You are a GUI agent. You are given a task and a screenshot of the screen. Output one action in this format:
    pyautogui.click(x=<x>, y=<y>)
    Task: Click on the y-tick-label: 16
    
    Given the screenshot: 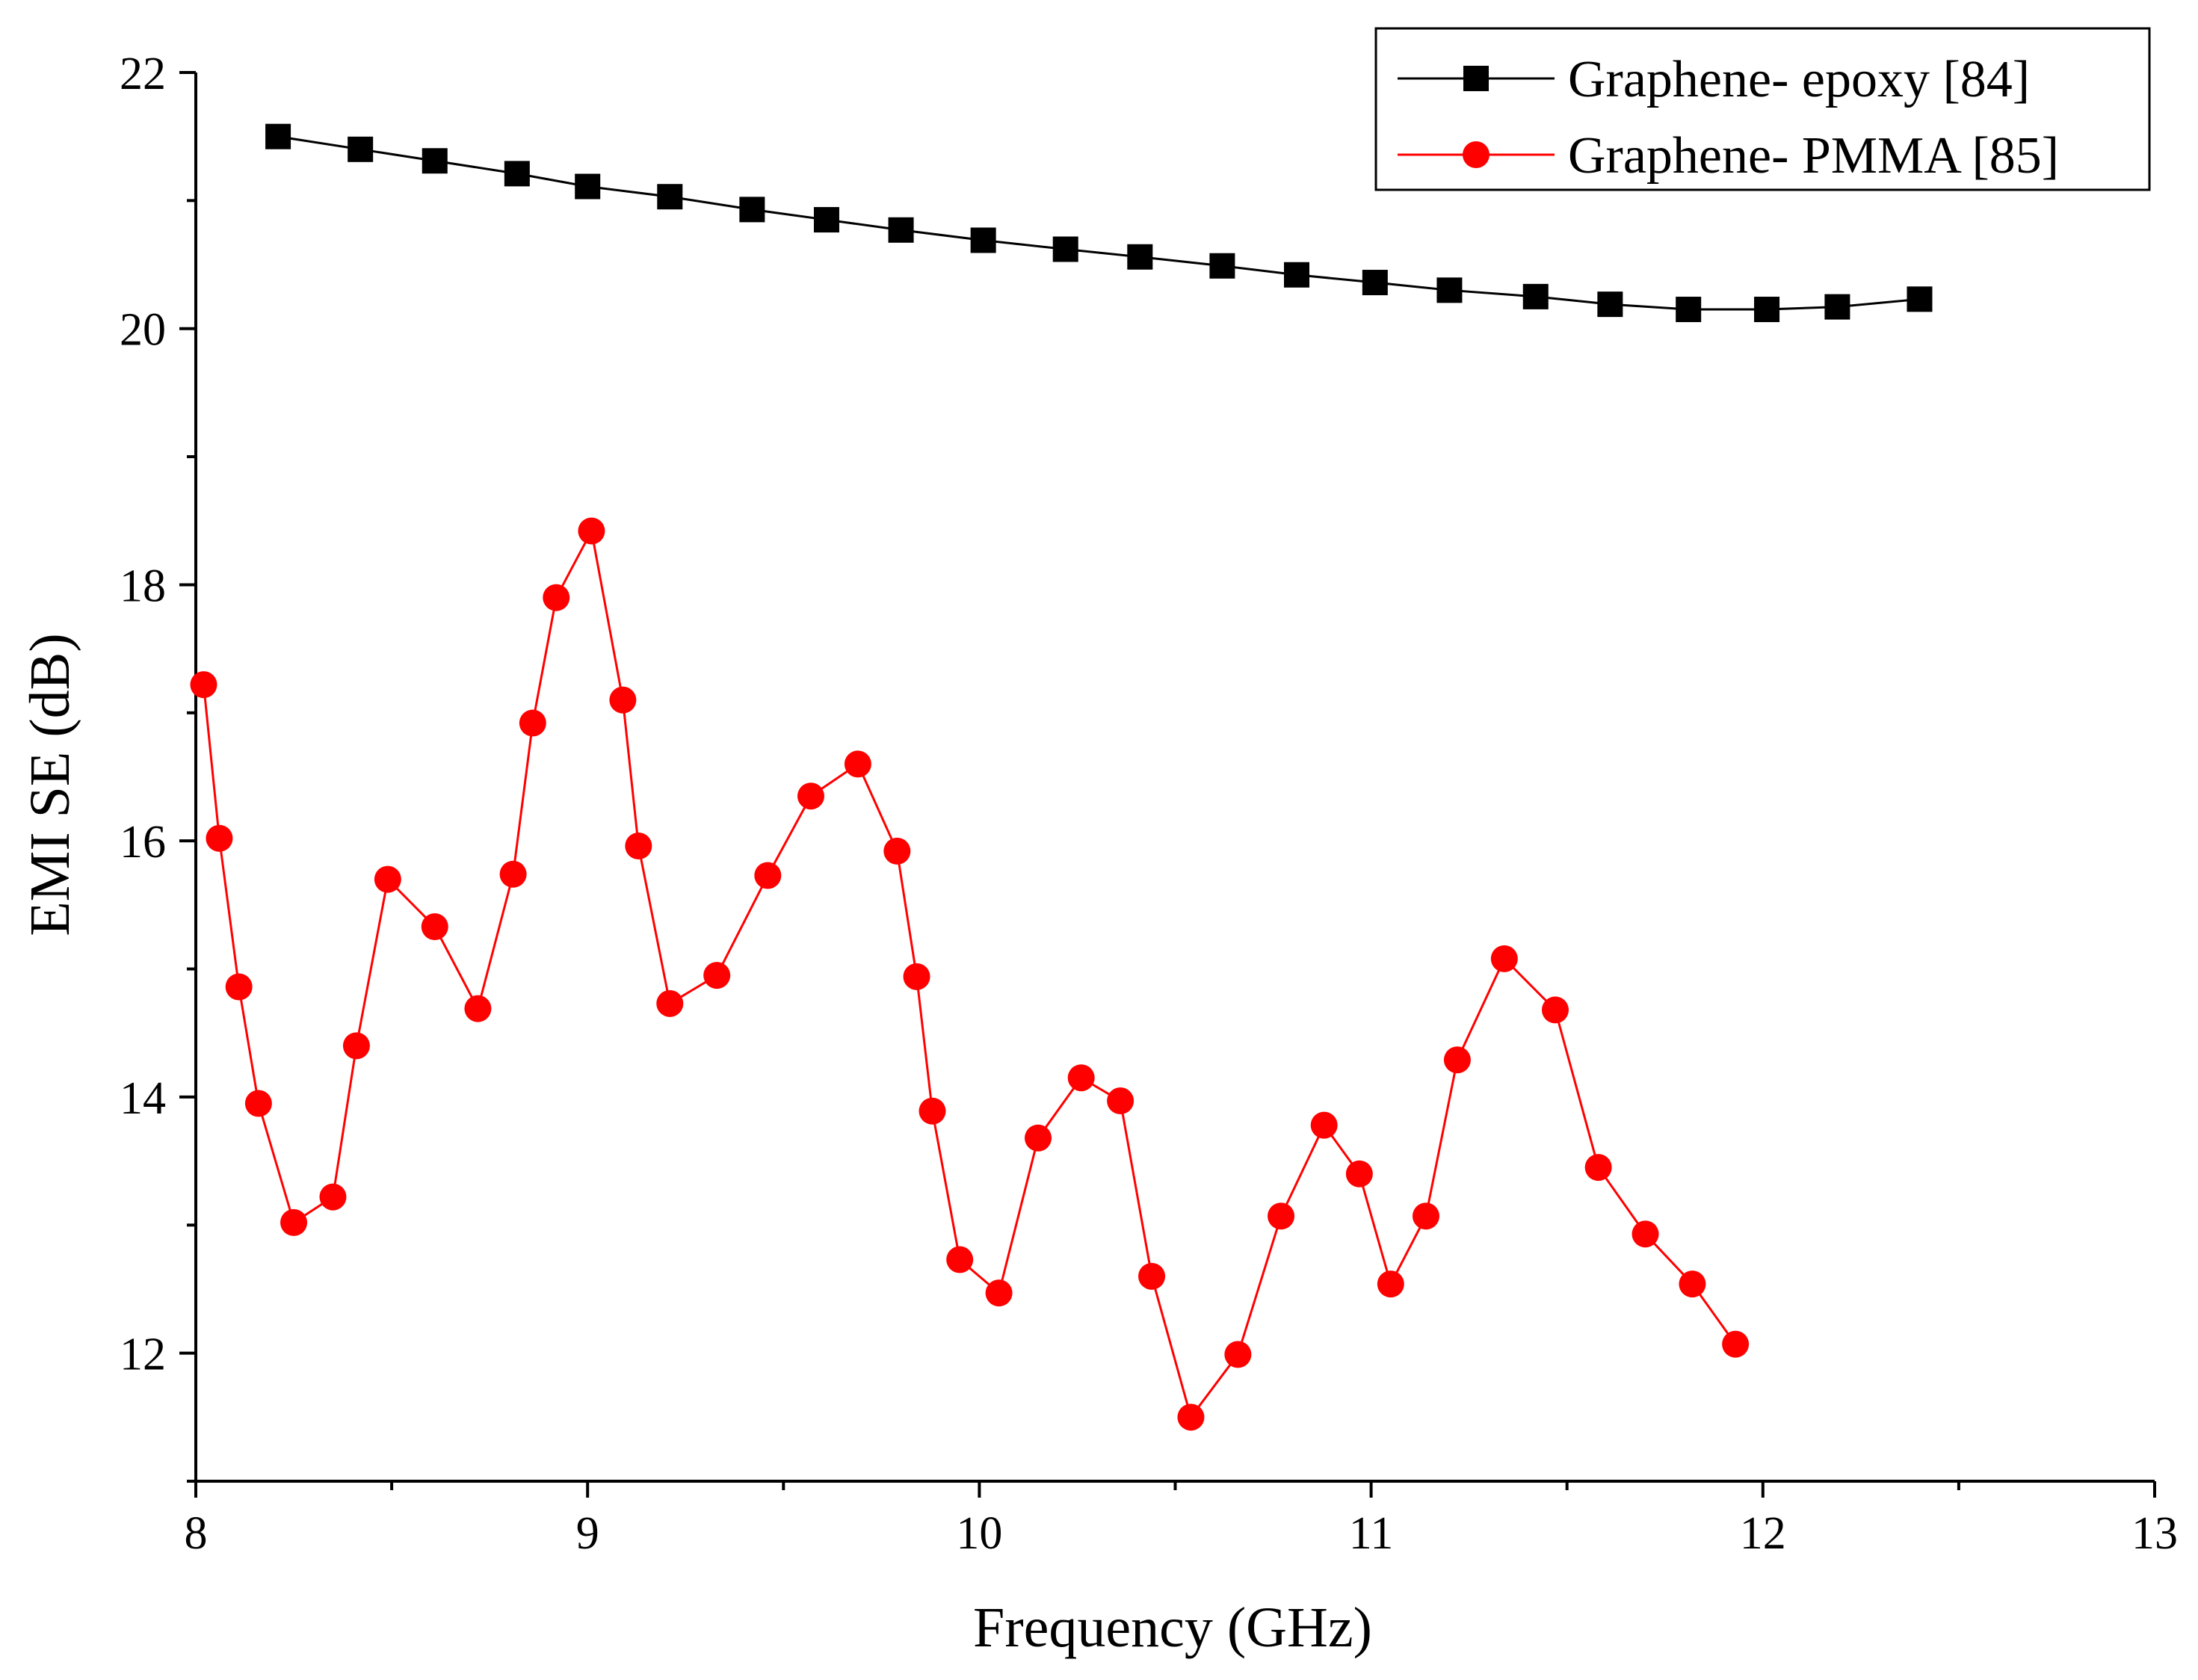 What is the action you would take?
    pyautogui.click(x=143, y=842)
    